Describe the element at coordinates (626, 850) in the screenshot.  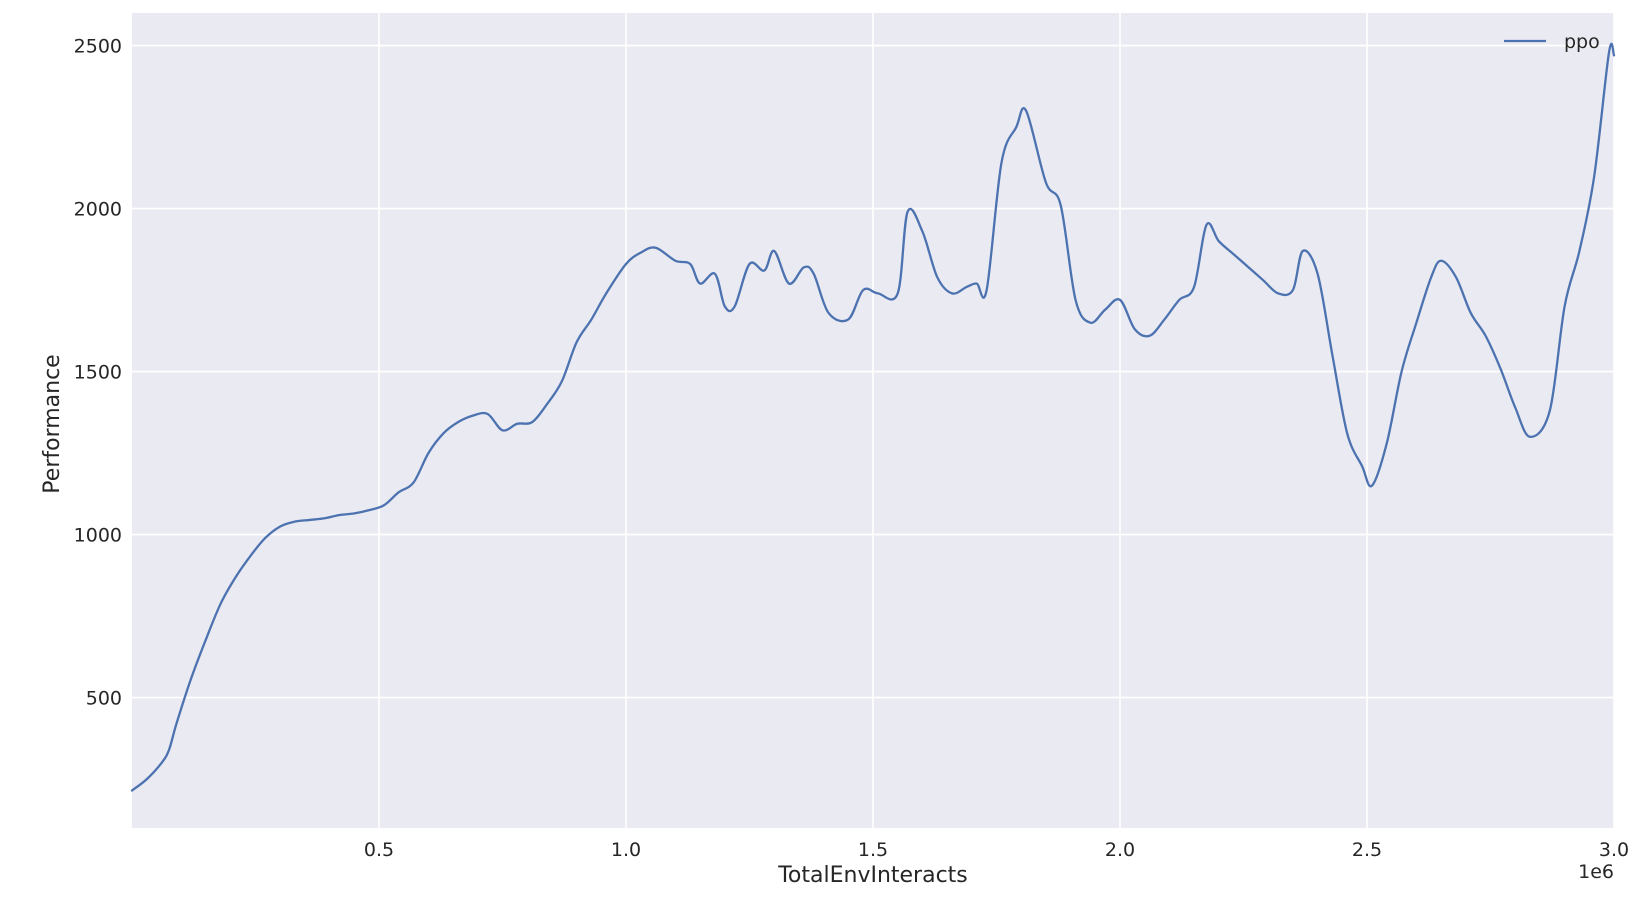
I see `x-tick-label: 1.0` at that location.